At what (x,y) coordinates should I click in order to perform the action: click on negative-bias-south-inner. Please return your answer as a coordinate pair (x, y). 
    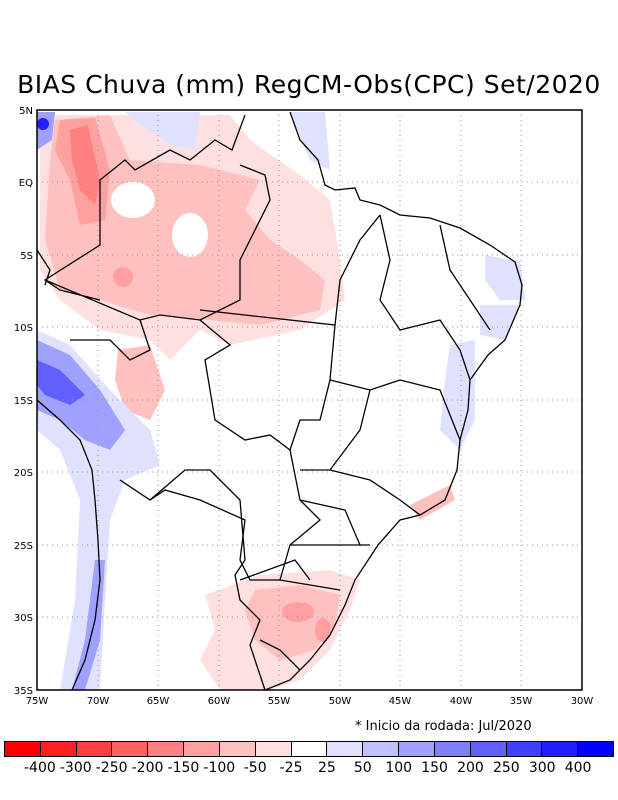
    Looking at the image, I should click on (292, 622).